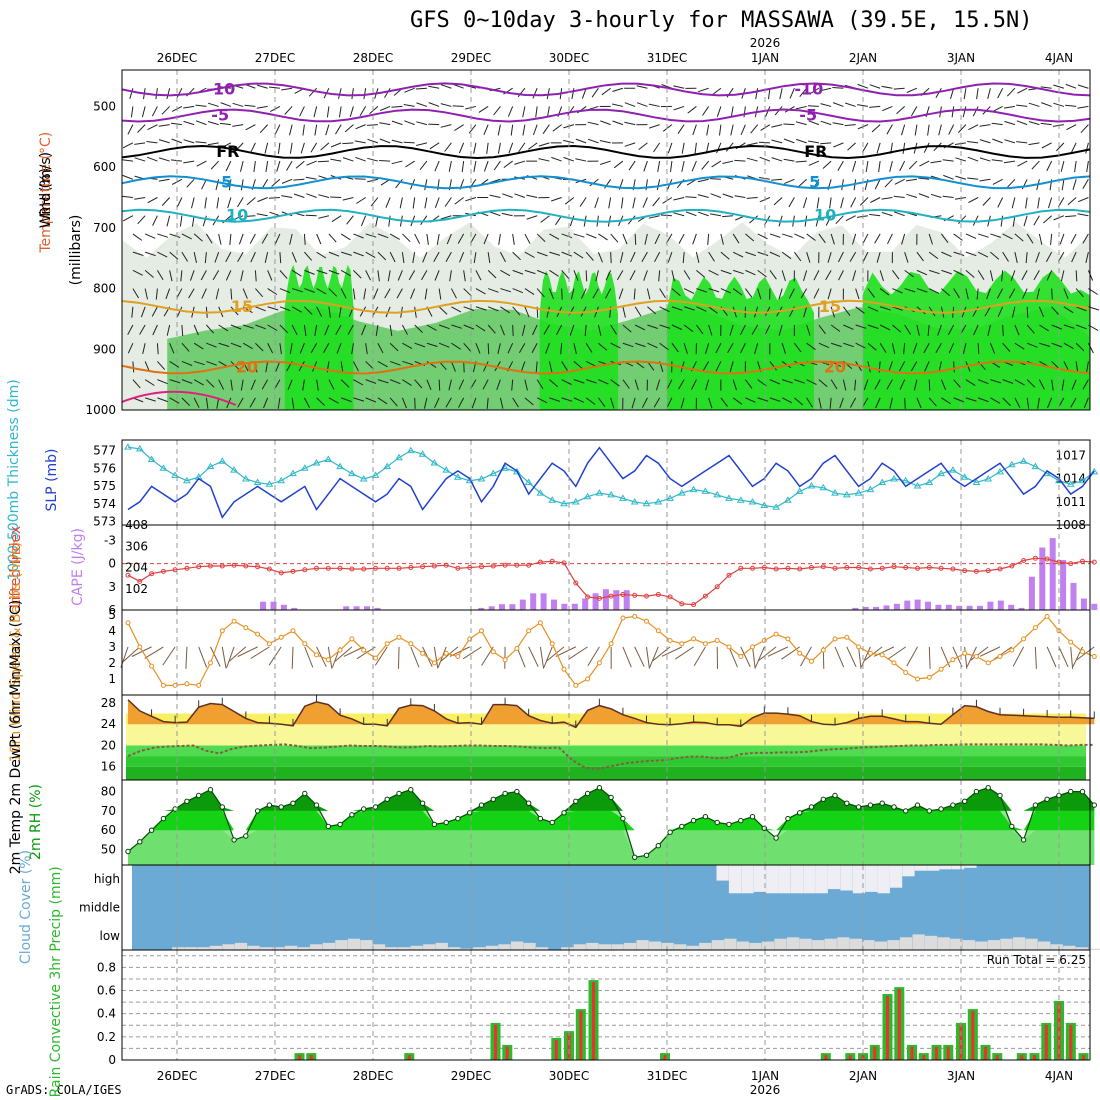 This screenshot has height=1100, width=1100. Describe the element at coordinates (16, 737) in the screenshot. I see `temperature-axis-title: 2m Temp 2m DewPt (6hr Min/Max) (°C)` at that location.